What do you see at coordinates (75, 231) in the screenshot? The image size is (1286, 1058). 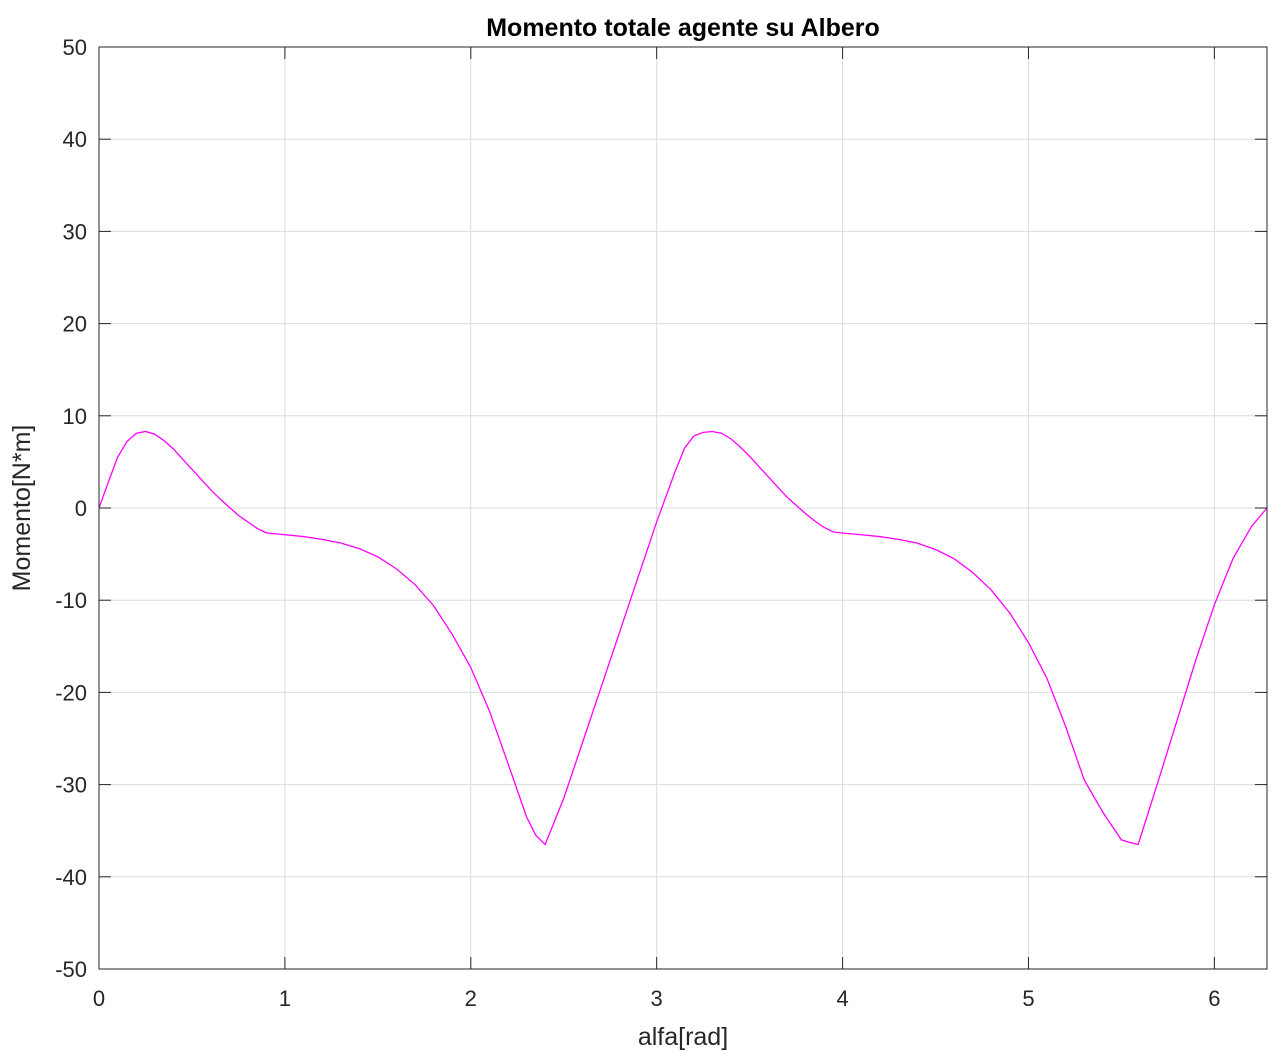 I see `y-tick-label: 30` at bounding box center [75, 231].